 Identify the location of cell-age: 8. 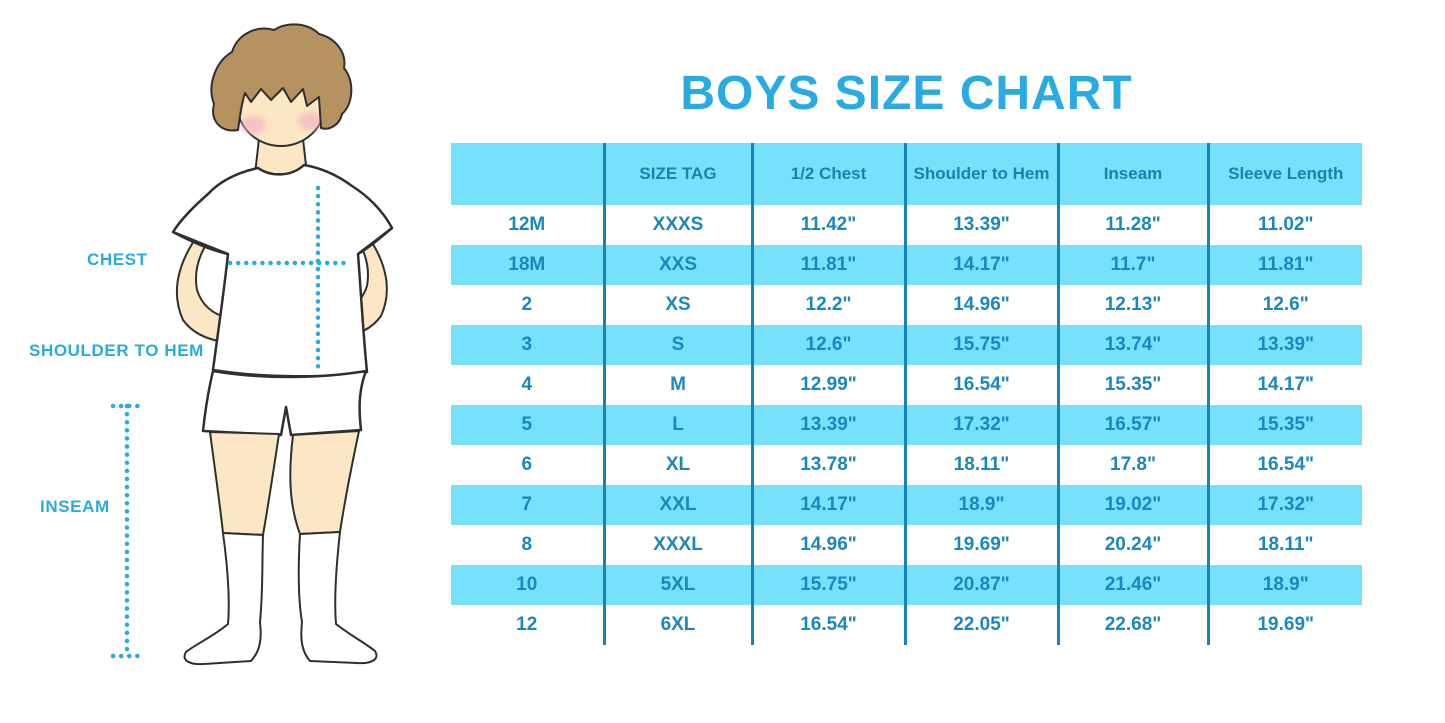
(527, 544).